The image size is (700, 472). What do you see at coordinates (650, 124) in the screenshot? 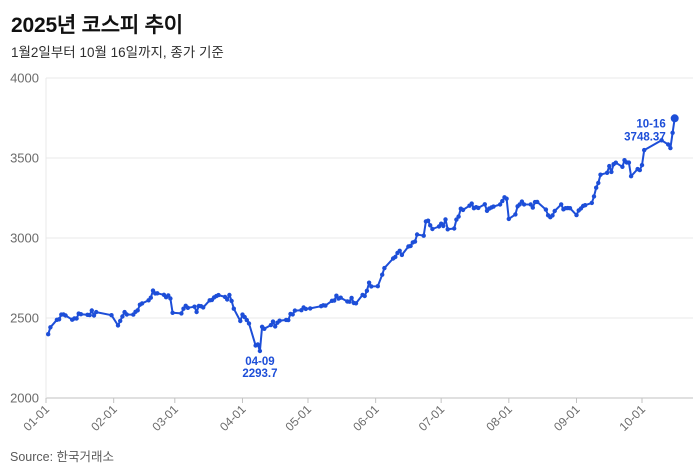
I see `annotation-last-date: 10-16` at bounding box center [650, 124].